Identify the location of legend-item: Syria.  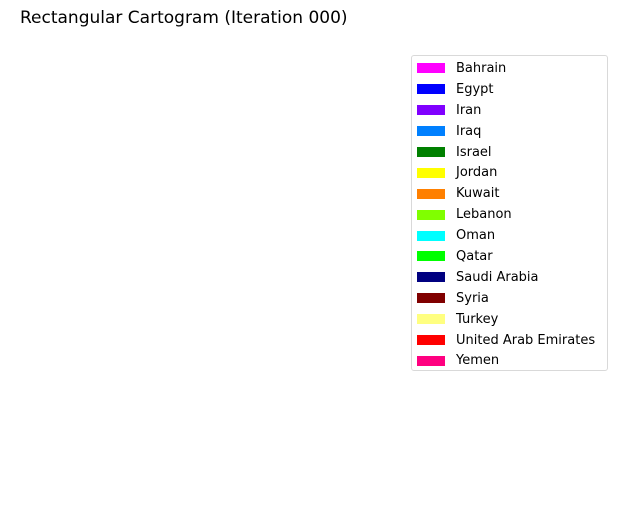
(509, 298).